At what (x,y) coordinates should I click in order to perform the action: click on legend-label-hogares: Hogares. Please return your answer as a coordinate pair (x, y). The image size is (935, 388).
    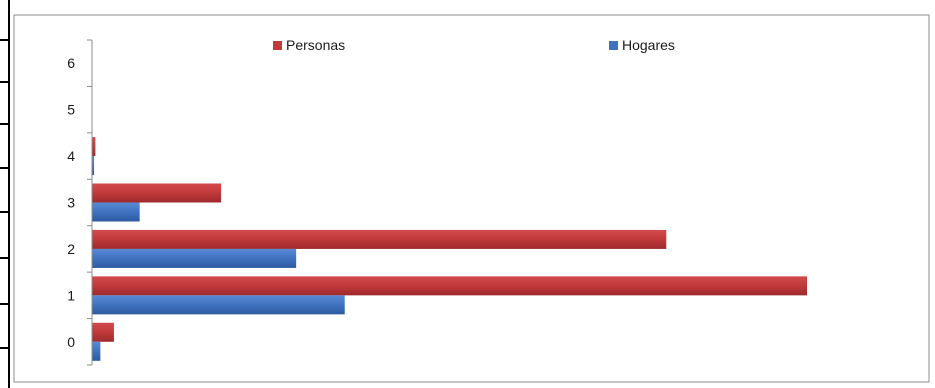
    Looking at the image, I should click on (648, 45).